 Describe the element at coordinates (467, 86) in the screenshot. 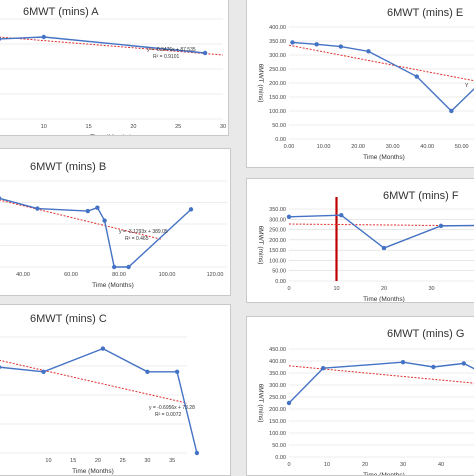

I see `trend-equation: Y` at that location.